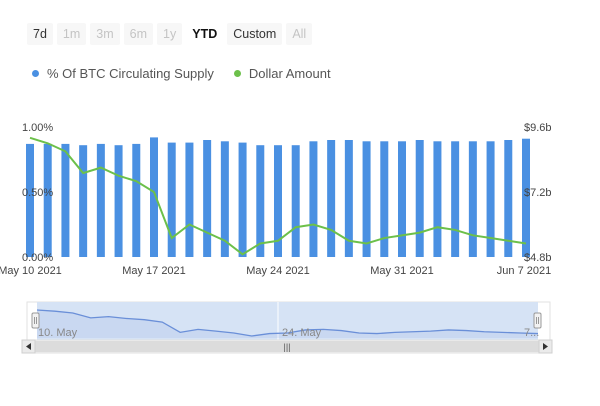 The height and width of the screenshot is (406, 600). I want to click on navigator-left-handle, so click(35, 320).